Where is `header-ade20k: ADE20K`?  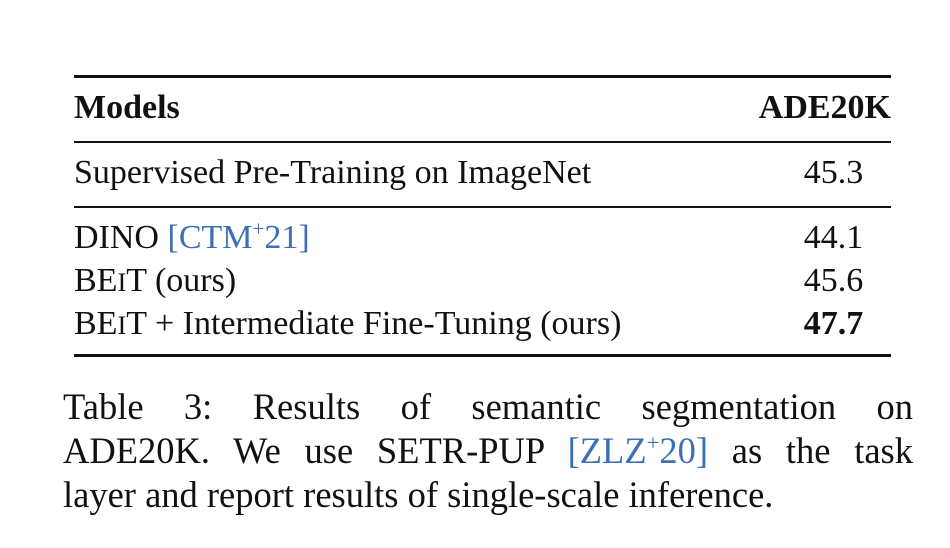
header-ade20k: ADE20K is located at coordinates (824, 107).